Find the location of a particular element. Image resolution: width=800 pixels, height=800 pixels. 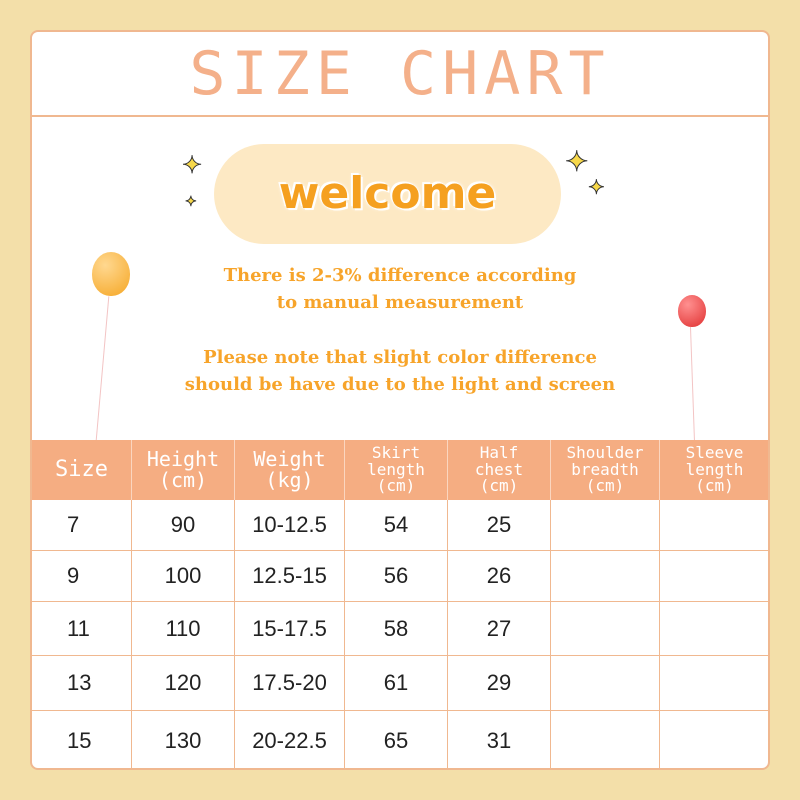

table-cell: 15 is located at coordinates (82, 739).